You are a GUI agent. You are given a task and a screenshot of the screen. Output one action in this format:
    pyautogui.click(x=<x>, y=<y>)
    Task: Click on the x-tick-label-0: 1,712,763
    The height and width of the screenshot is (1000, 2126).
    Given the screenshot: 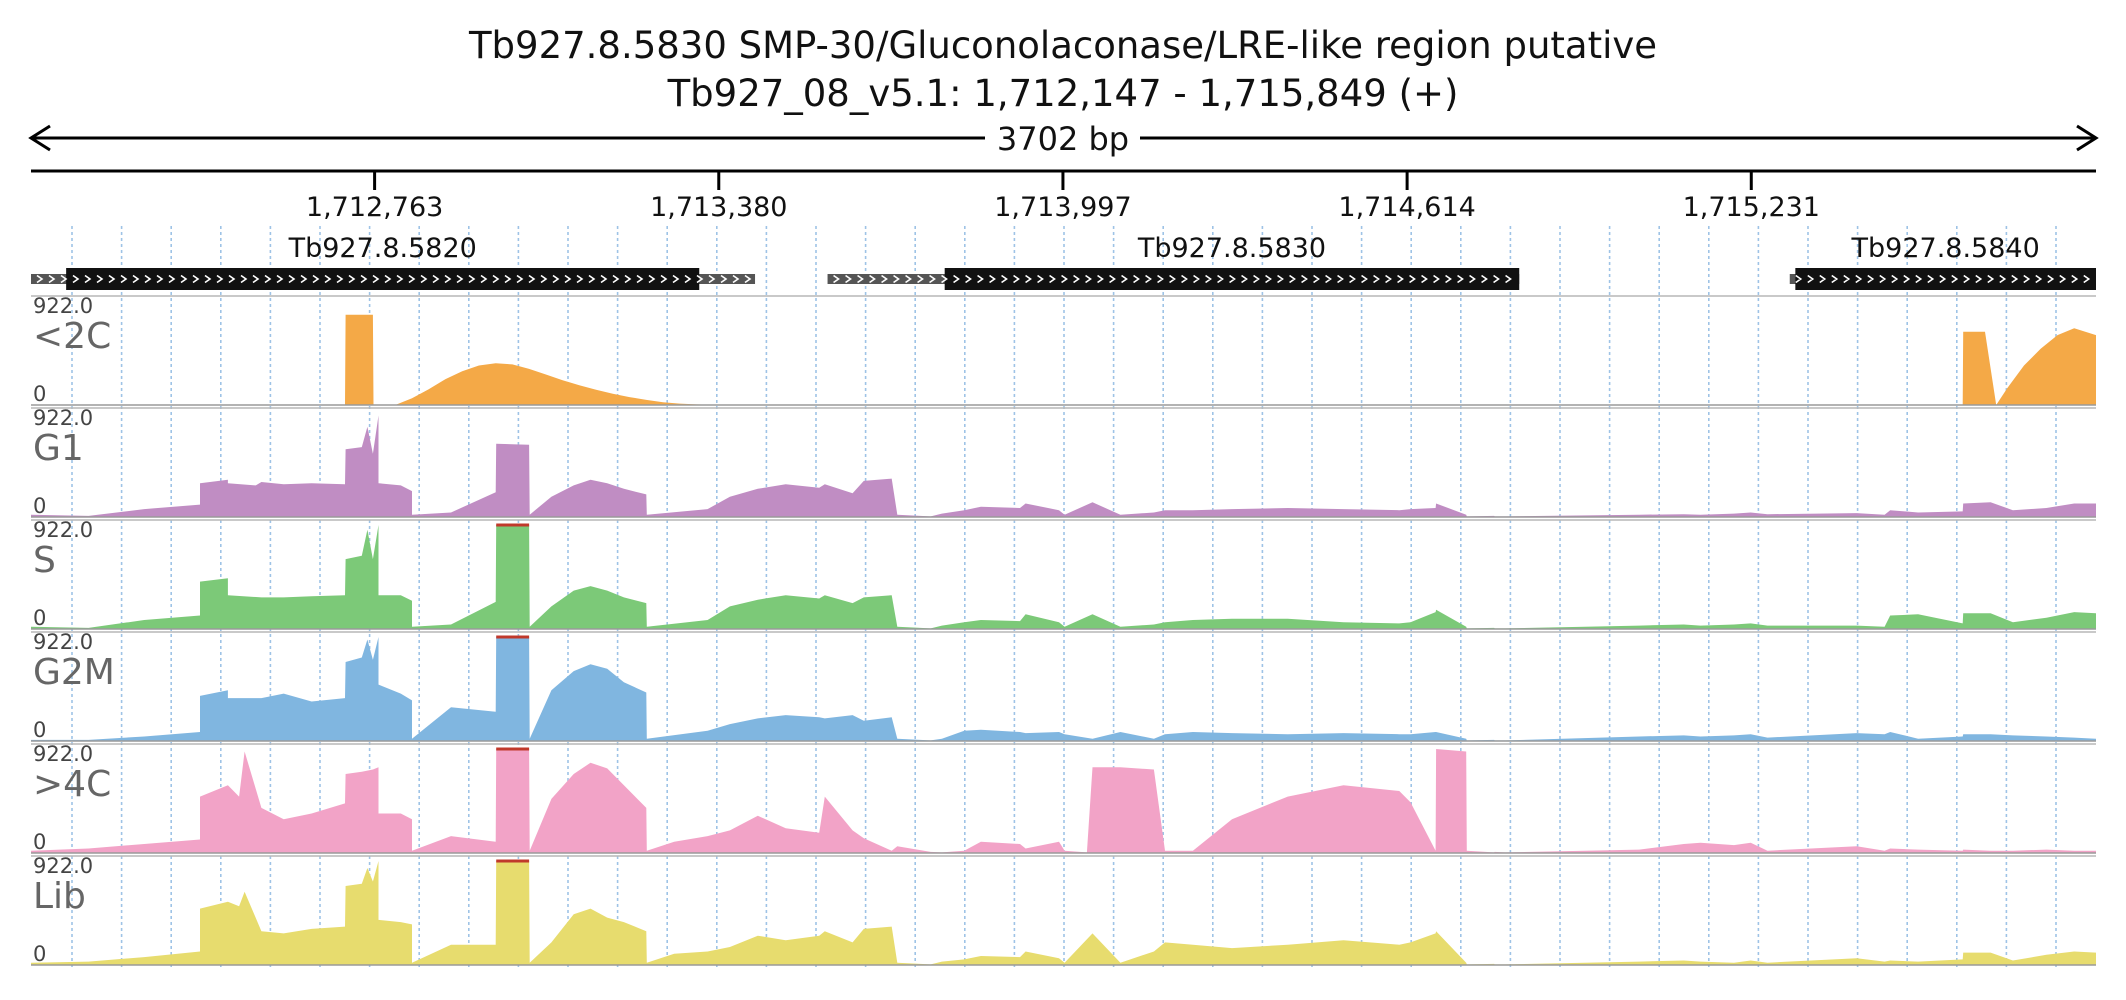 What is the action you would take?
    pyautogui.click(x=374, y=207)
    